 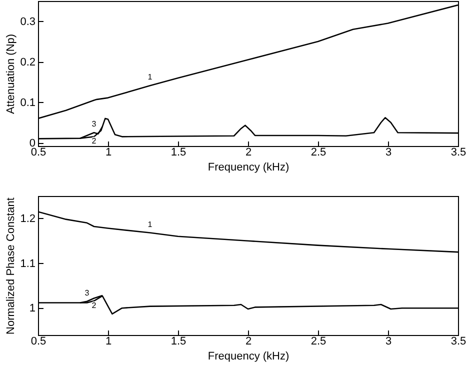 What do you see at coordinates (11, 266) in the screenshot?
I see `y-axis-title: Normalized Phase Constant` at bounding box center [11, 266].